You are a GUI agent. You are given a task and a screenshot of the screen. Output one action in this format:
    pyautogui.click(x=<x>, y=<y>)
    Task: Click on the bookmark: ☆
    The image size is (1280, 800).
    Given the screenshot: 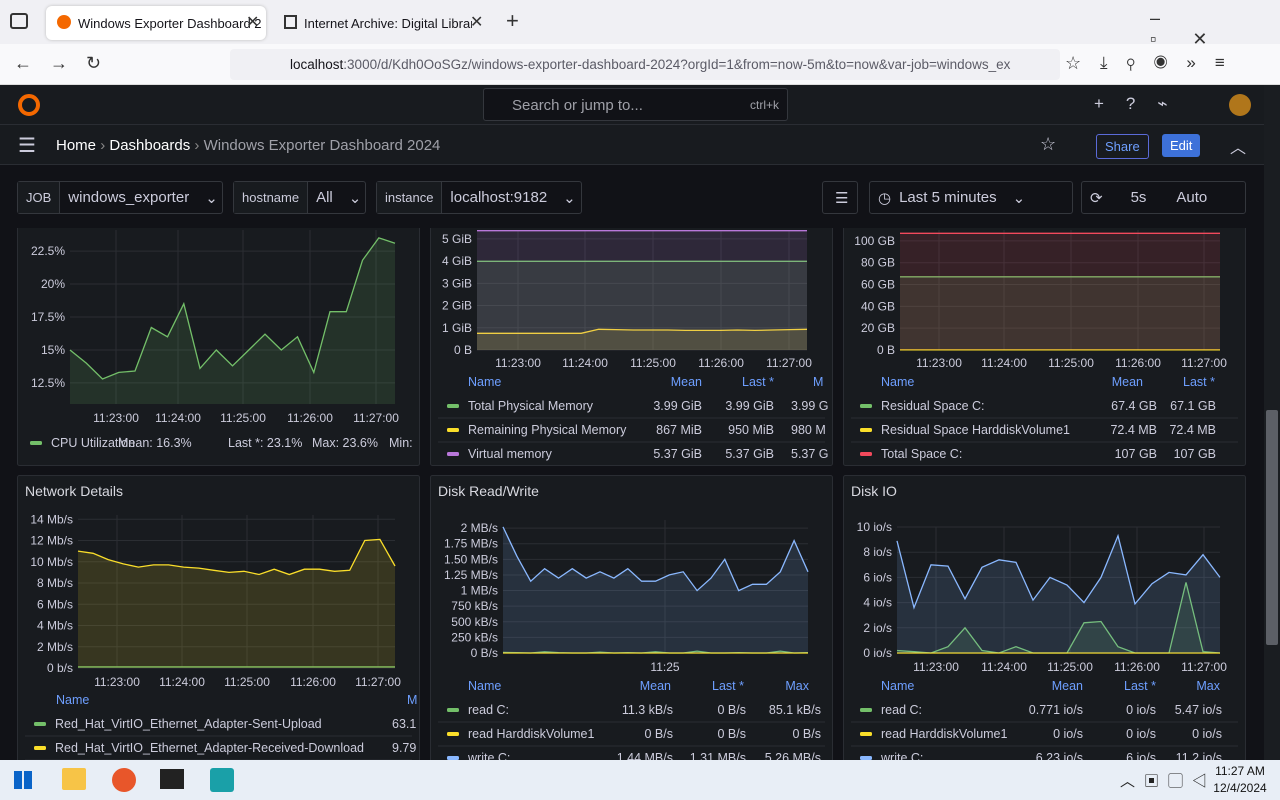 What is the action you would take?
    pyautogui.click(x=1073, y=63)
    